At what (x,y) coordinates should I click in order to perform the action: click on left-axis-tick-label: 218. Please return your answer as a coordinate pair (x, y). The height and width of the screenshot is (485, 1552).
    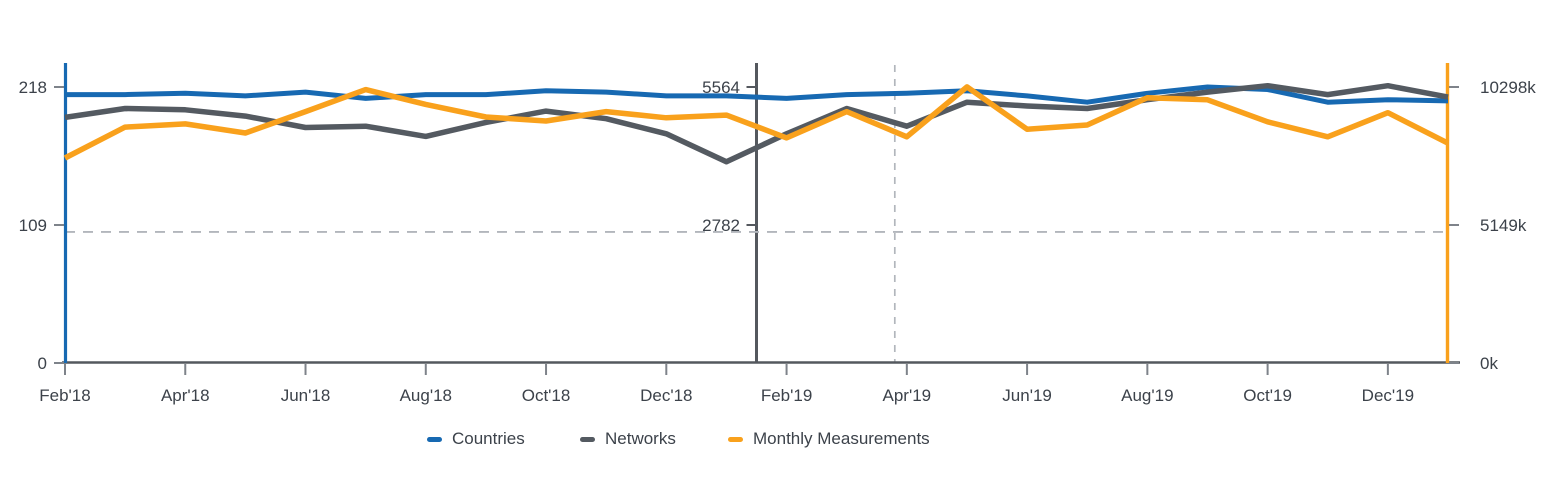
    Looking at the image, I should click on (33, 87).